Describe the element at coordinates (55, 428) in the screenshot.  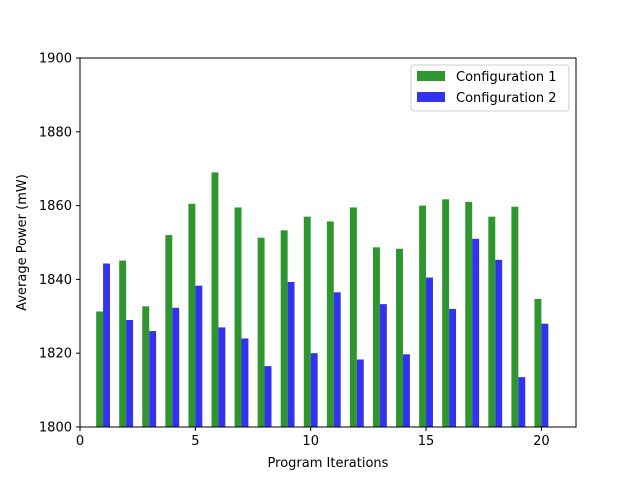
I see `y-tick-label-1800: 1800` at that location.